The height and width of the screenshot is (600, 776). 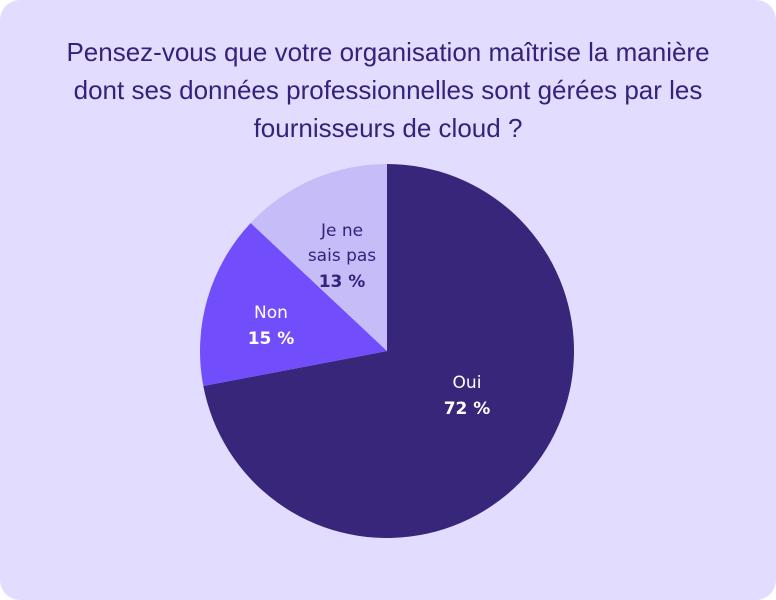 I want to click on pie-slice-je-ne-sais-pas, so click(x=318, y=257).